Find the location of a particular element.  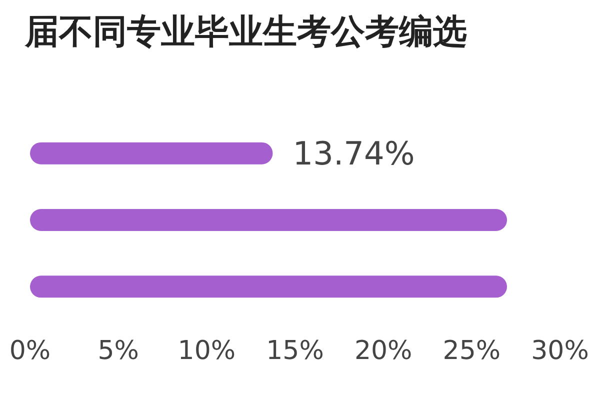

data-label: 13.74% is located at coordinates (353, 153).